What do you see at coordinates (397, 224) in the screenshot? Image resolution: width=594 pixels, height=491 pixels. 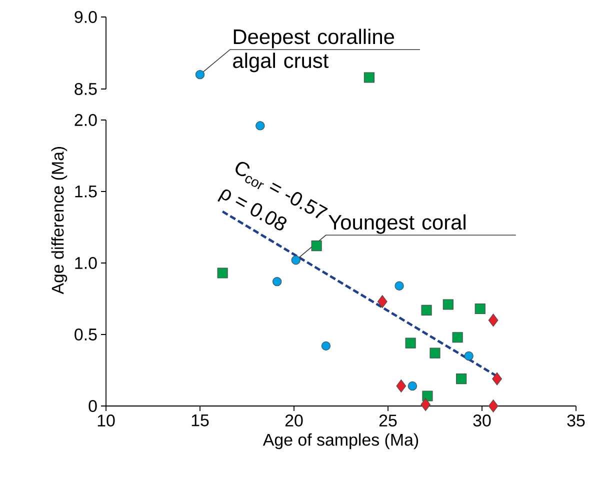 I see `annotation: Youngest coral` at bounding box center [397, 224].